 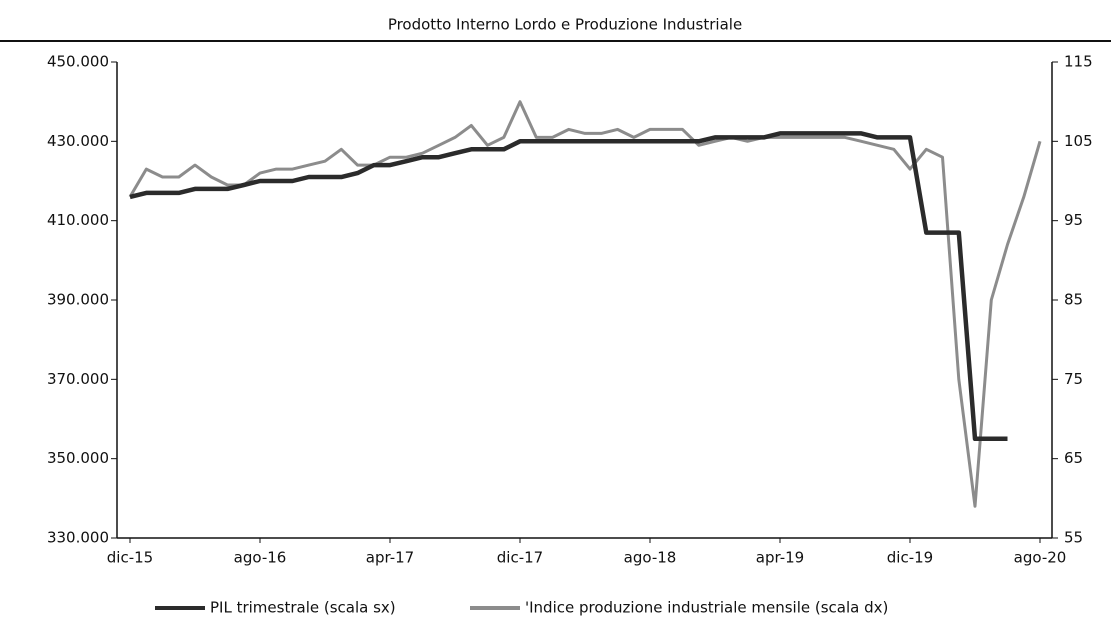 What do you see at coordinates (260, 558) in the screenshot?
I see `x-tick-label: ago-16` at bounding box center [260, 558].